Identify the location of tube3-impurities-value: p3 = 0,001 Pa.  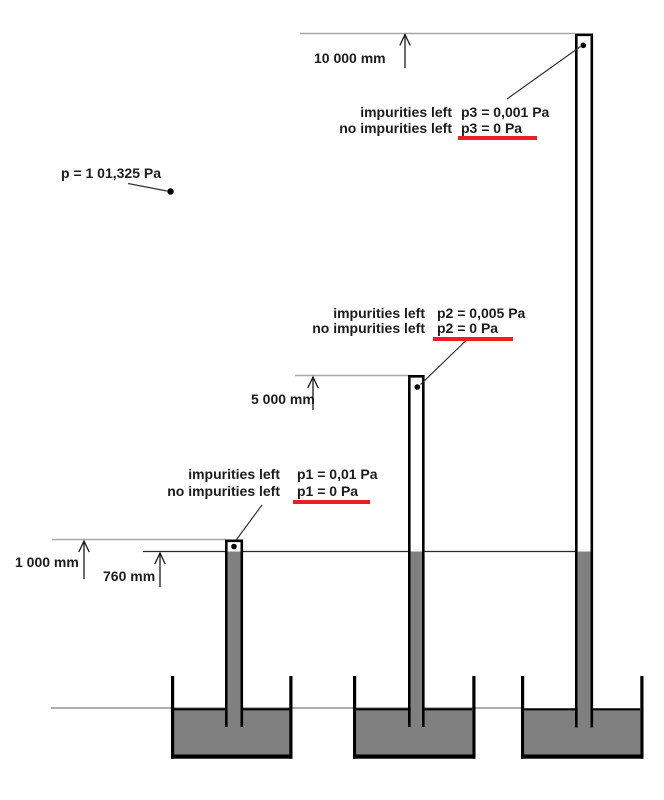
(505, 112).